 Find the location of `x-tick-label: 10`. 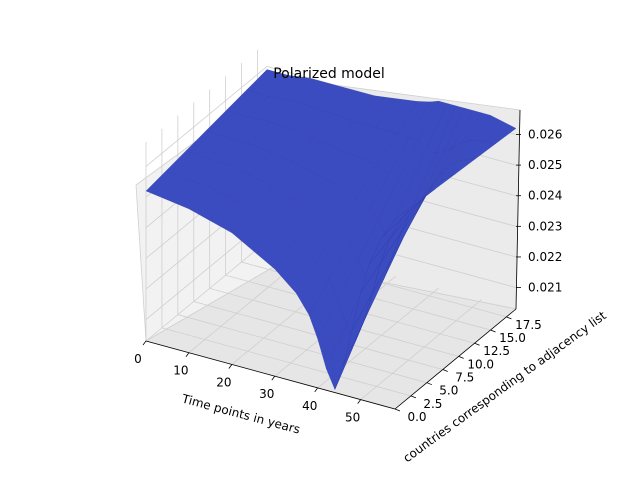

x-tick-label: 10 is located at coordinates (180, 371).